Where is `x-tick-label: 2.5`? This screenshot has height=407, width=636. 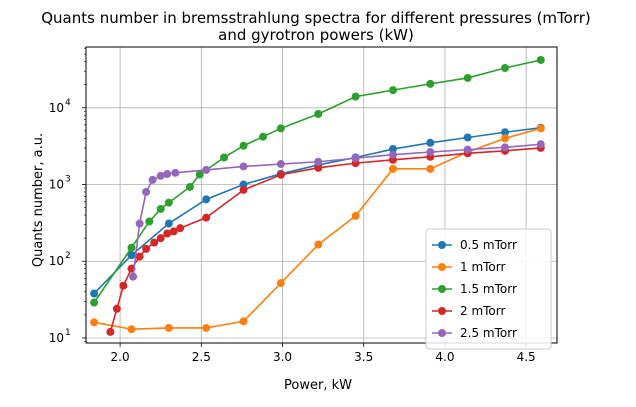
x-tick-label: 2.5 is located at coordinates (201, 357).